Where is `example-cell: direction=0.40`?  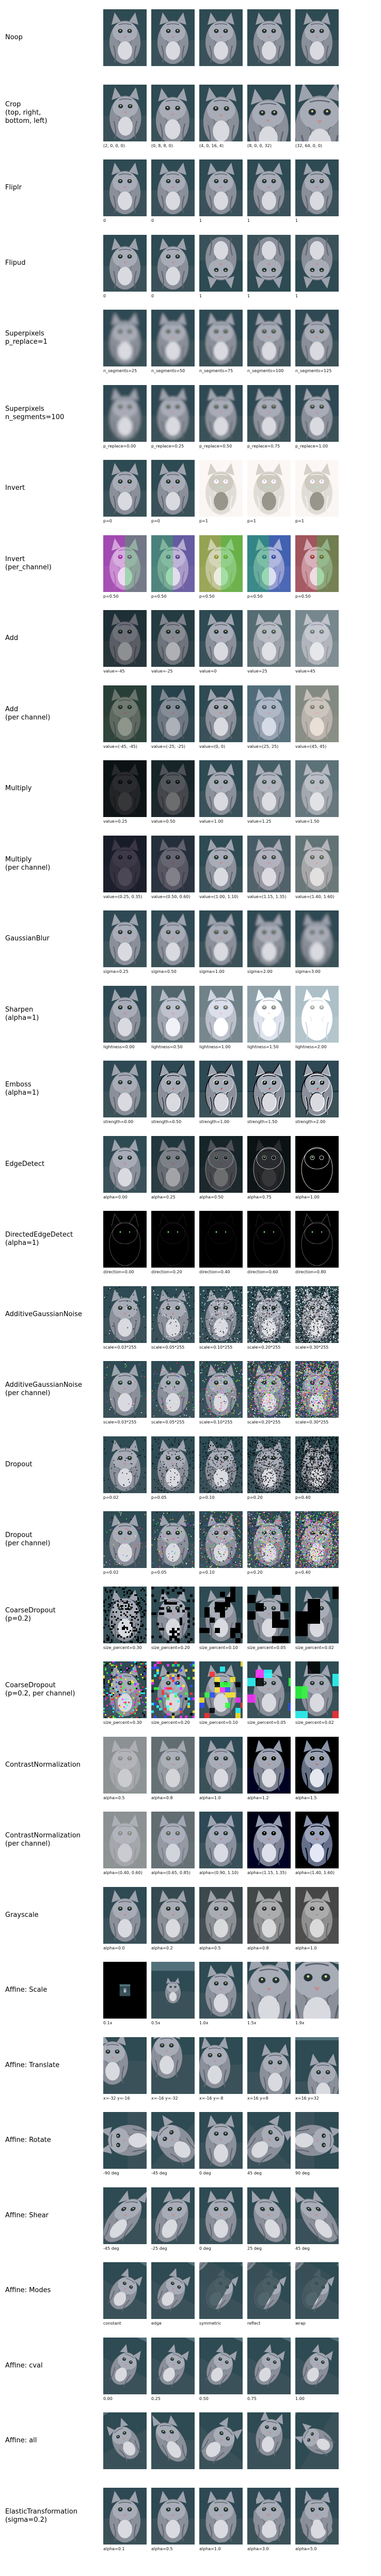 example-cell: direction=0.40 is located at coordinates (221, 1244).